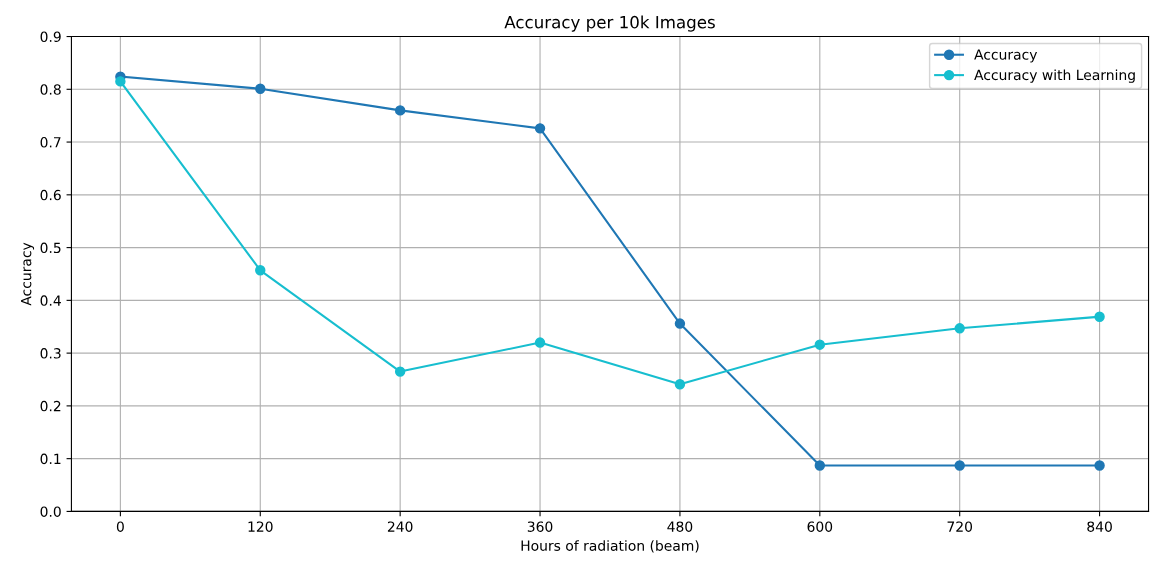 The height and width of the screenshot is (562, 1152). What do you see at coordinates (50, 142) in the screenshot?
I see `y-tick-label: 0.7` at bounding box center [50, 142].